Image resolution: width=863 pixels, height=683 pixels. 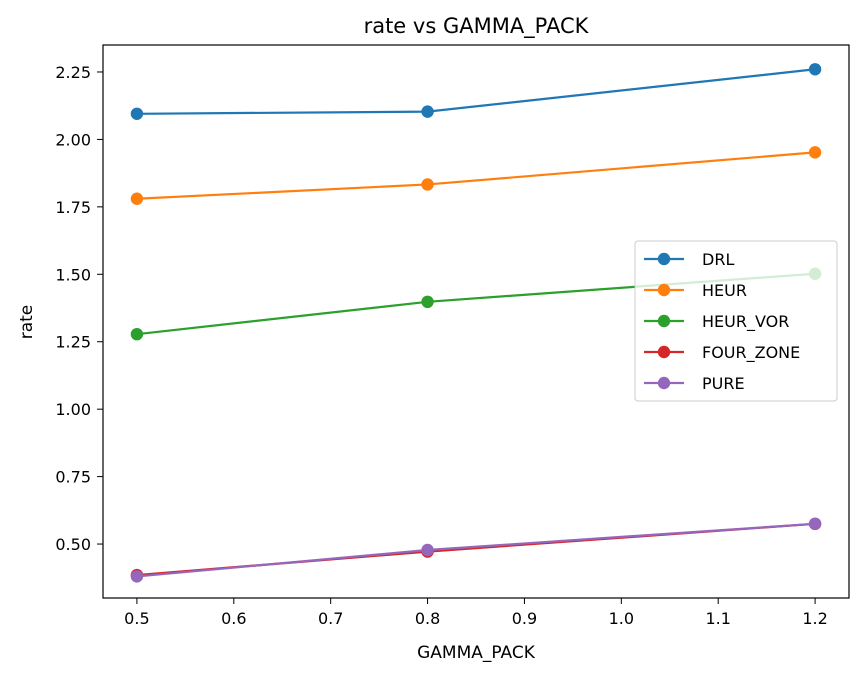 What do you see at coordinates (476, 91) in the screenshot?
I see `series-line-drl` at bounding box center [476, 91].